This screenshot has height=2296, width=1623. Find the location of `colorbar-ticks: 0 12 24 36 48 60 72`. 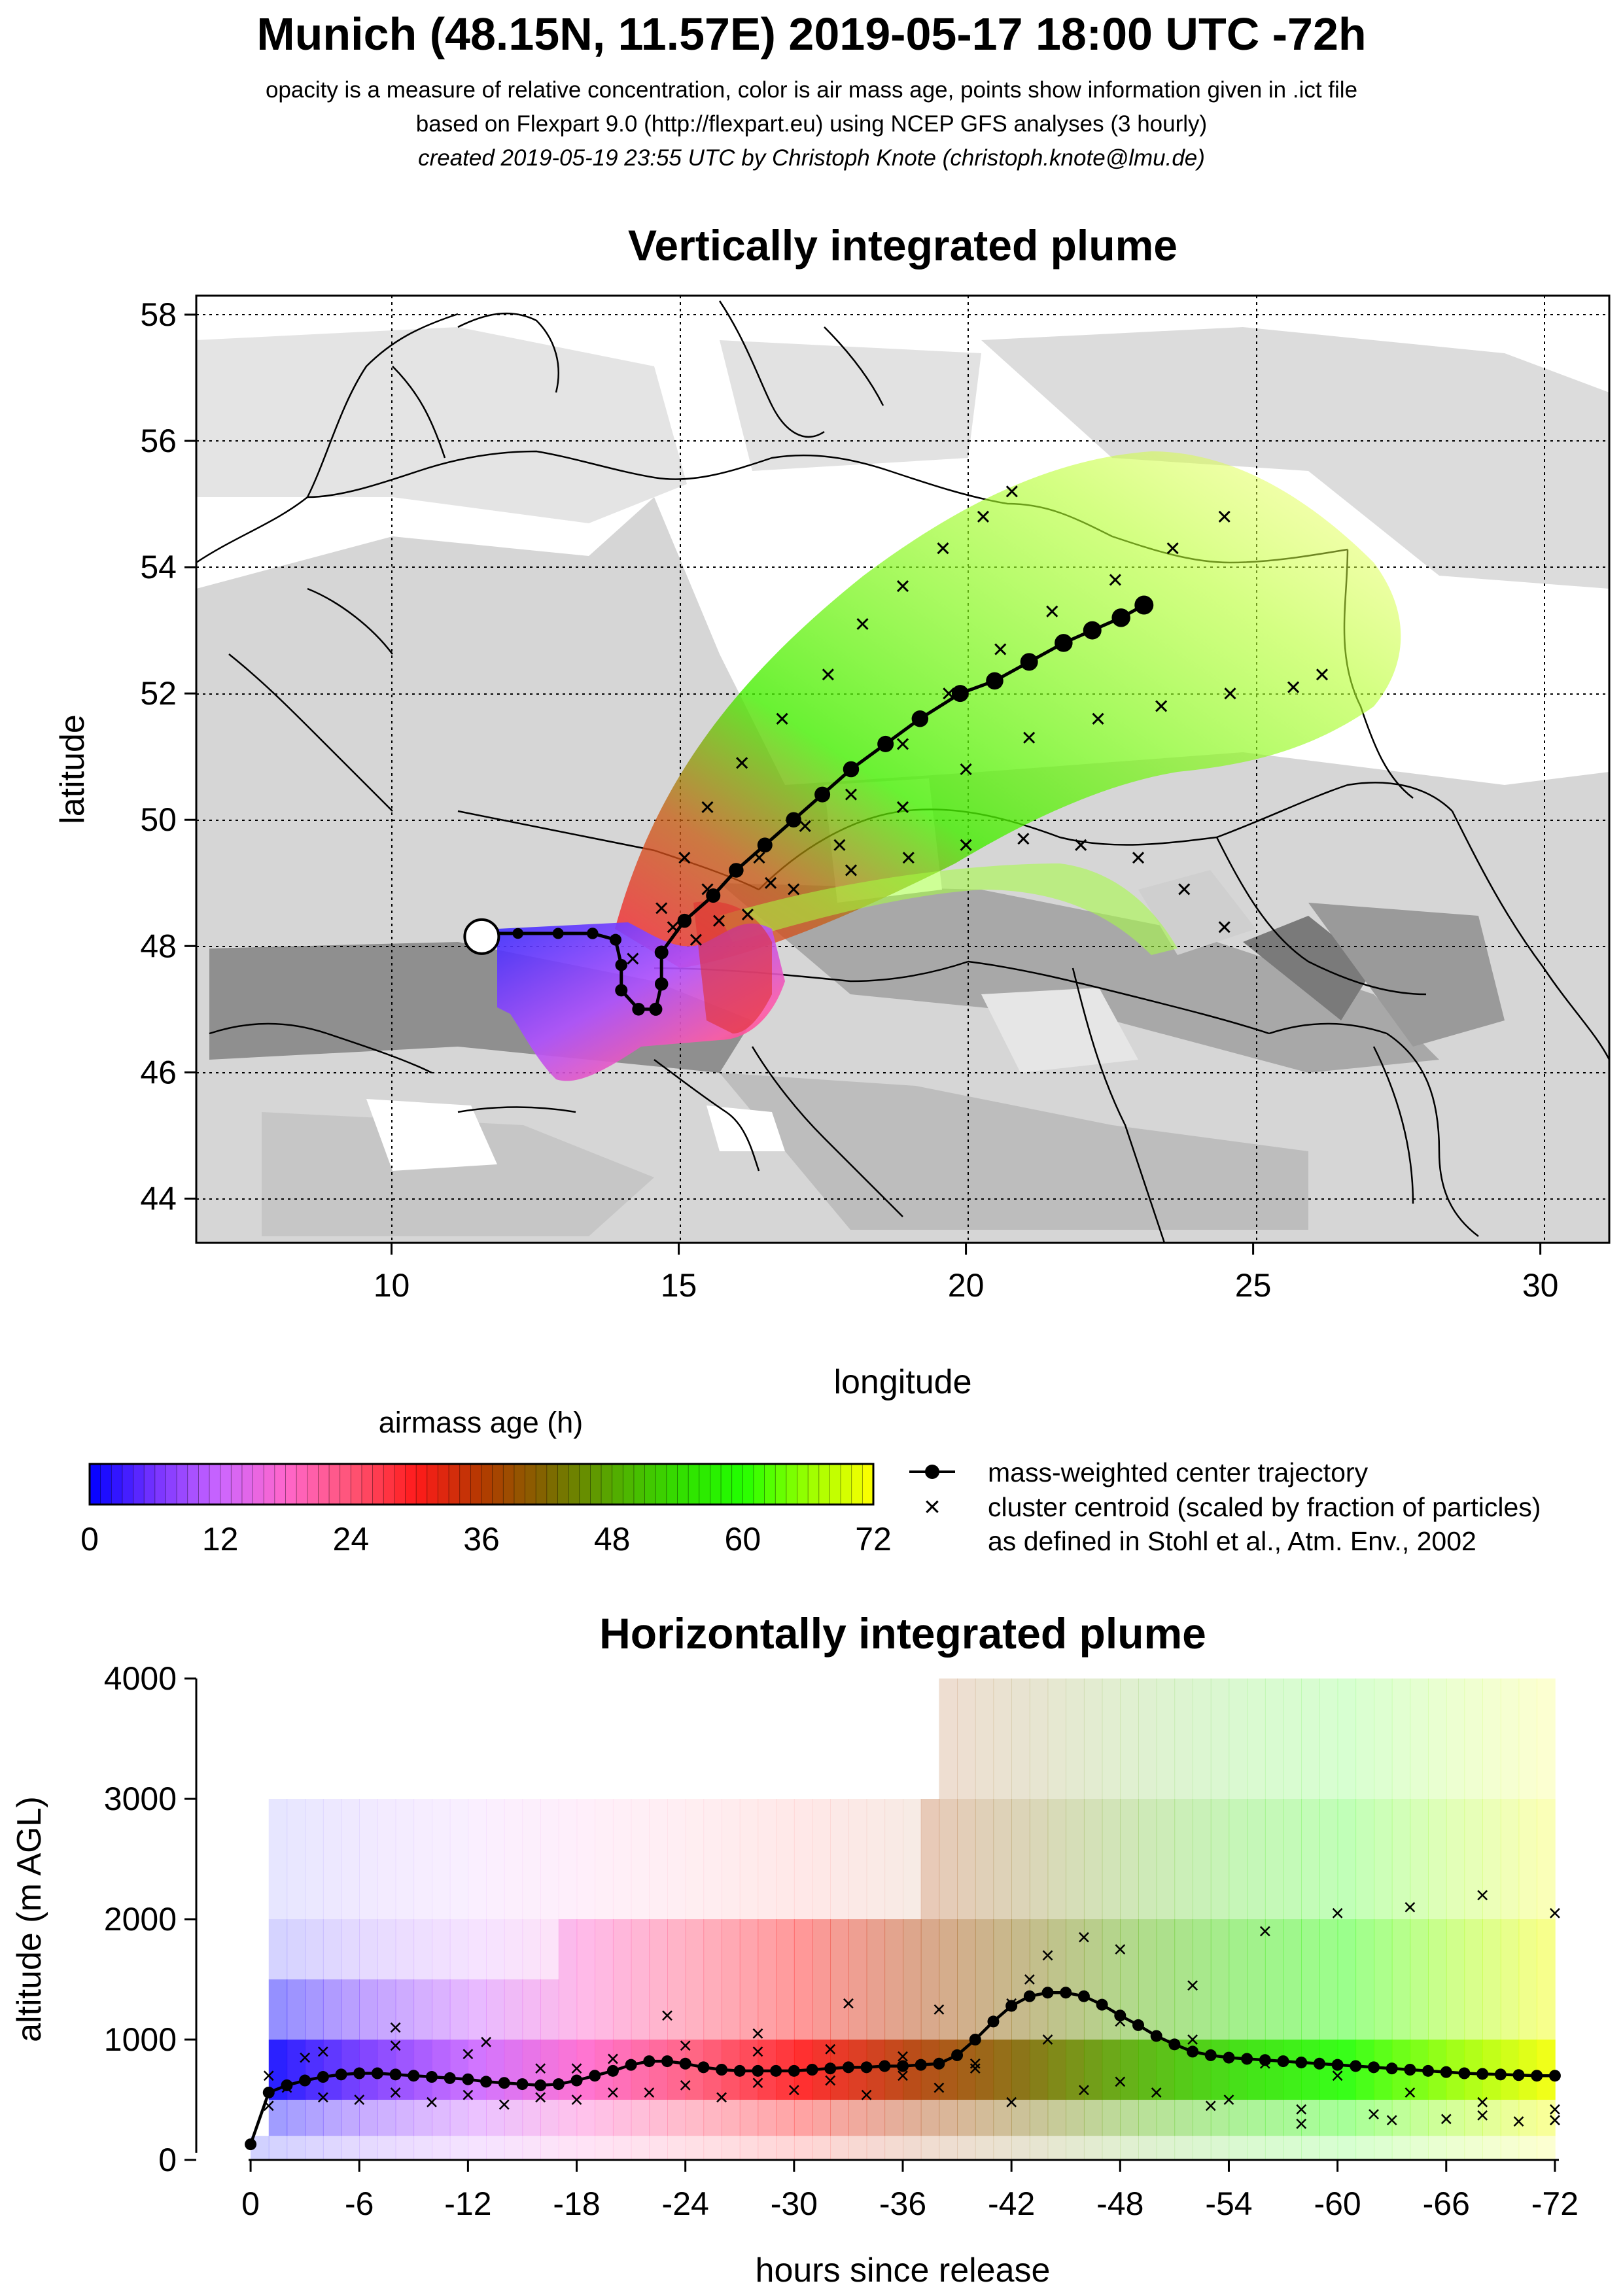

colorbar-ticks: 0 12 24 36 48 60 72 is located at coordinates (486, 1539).